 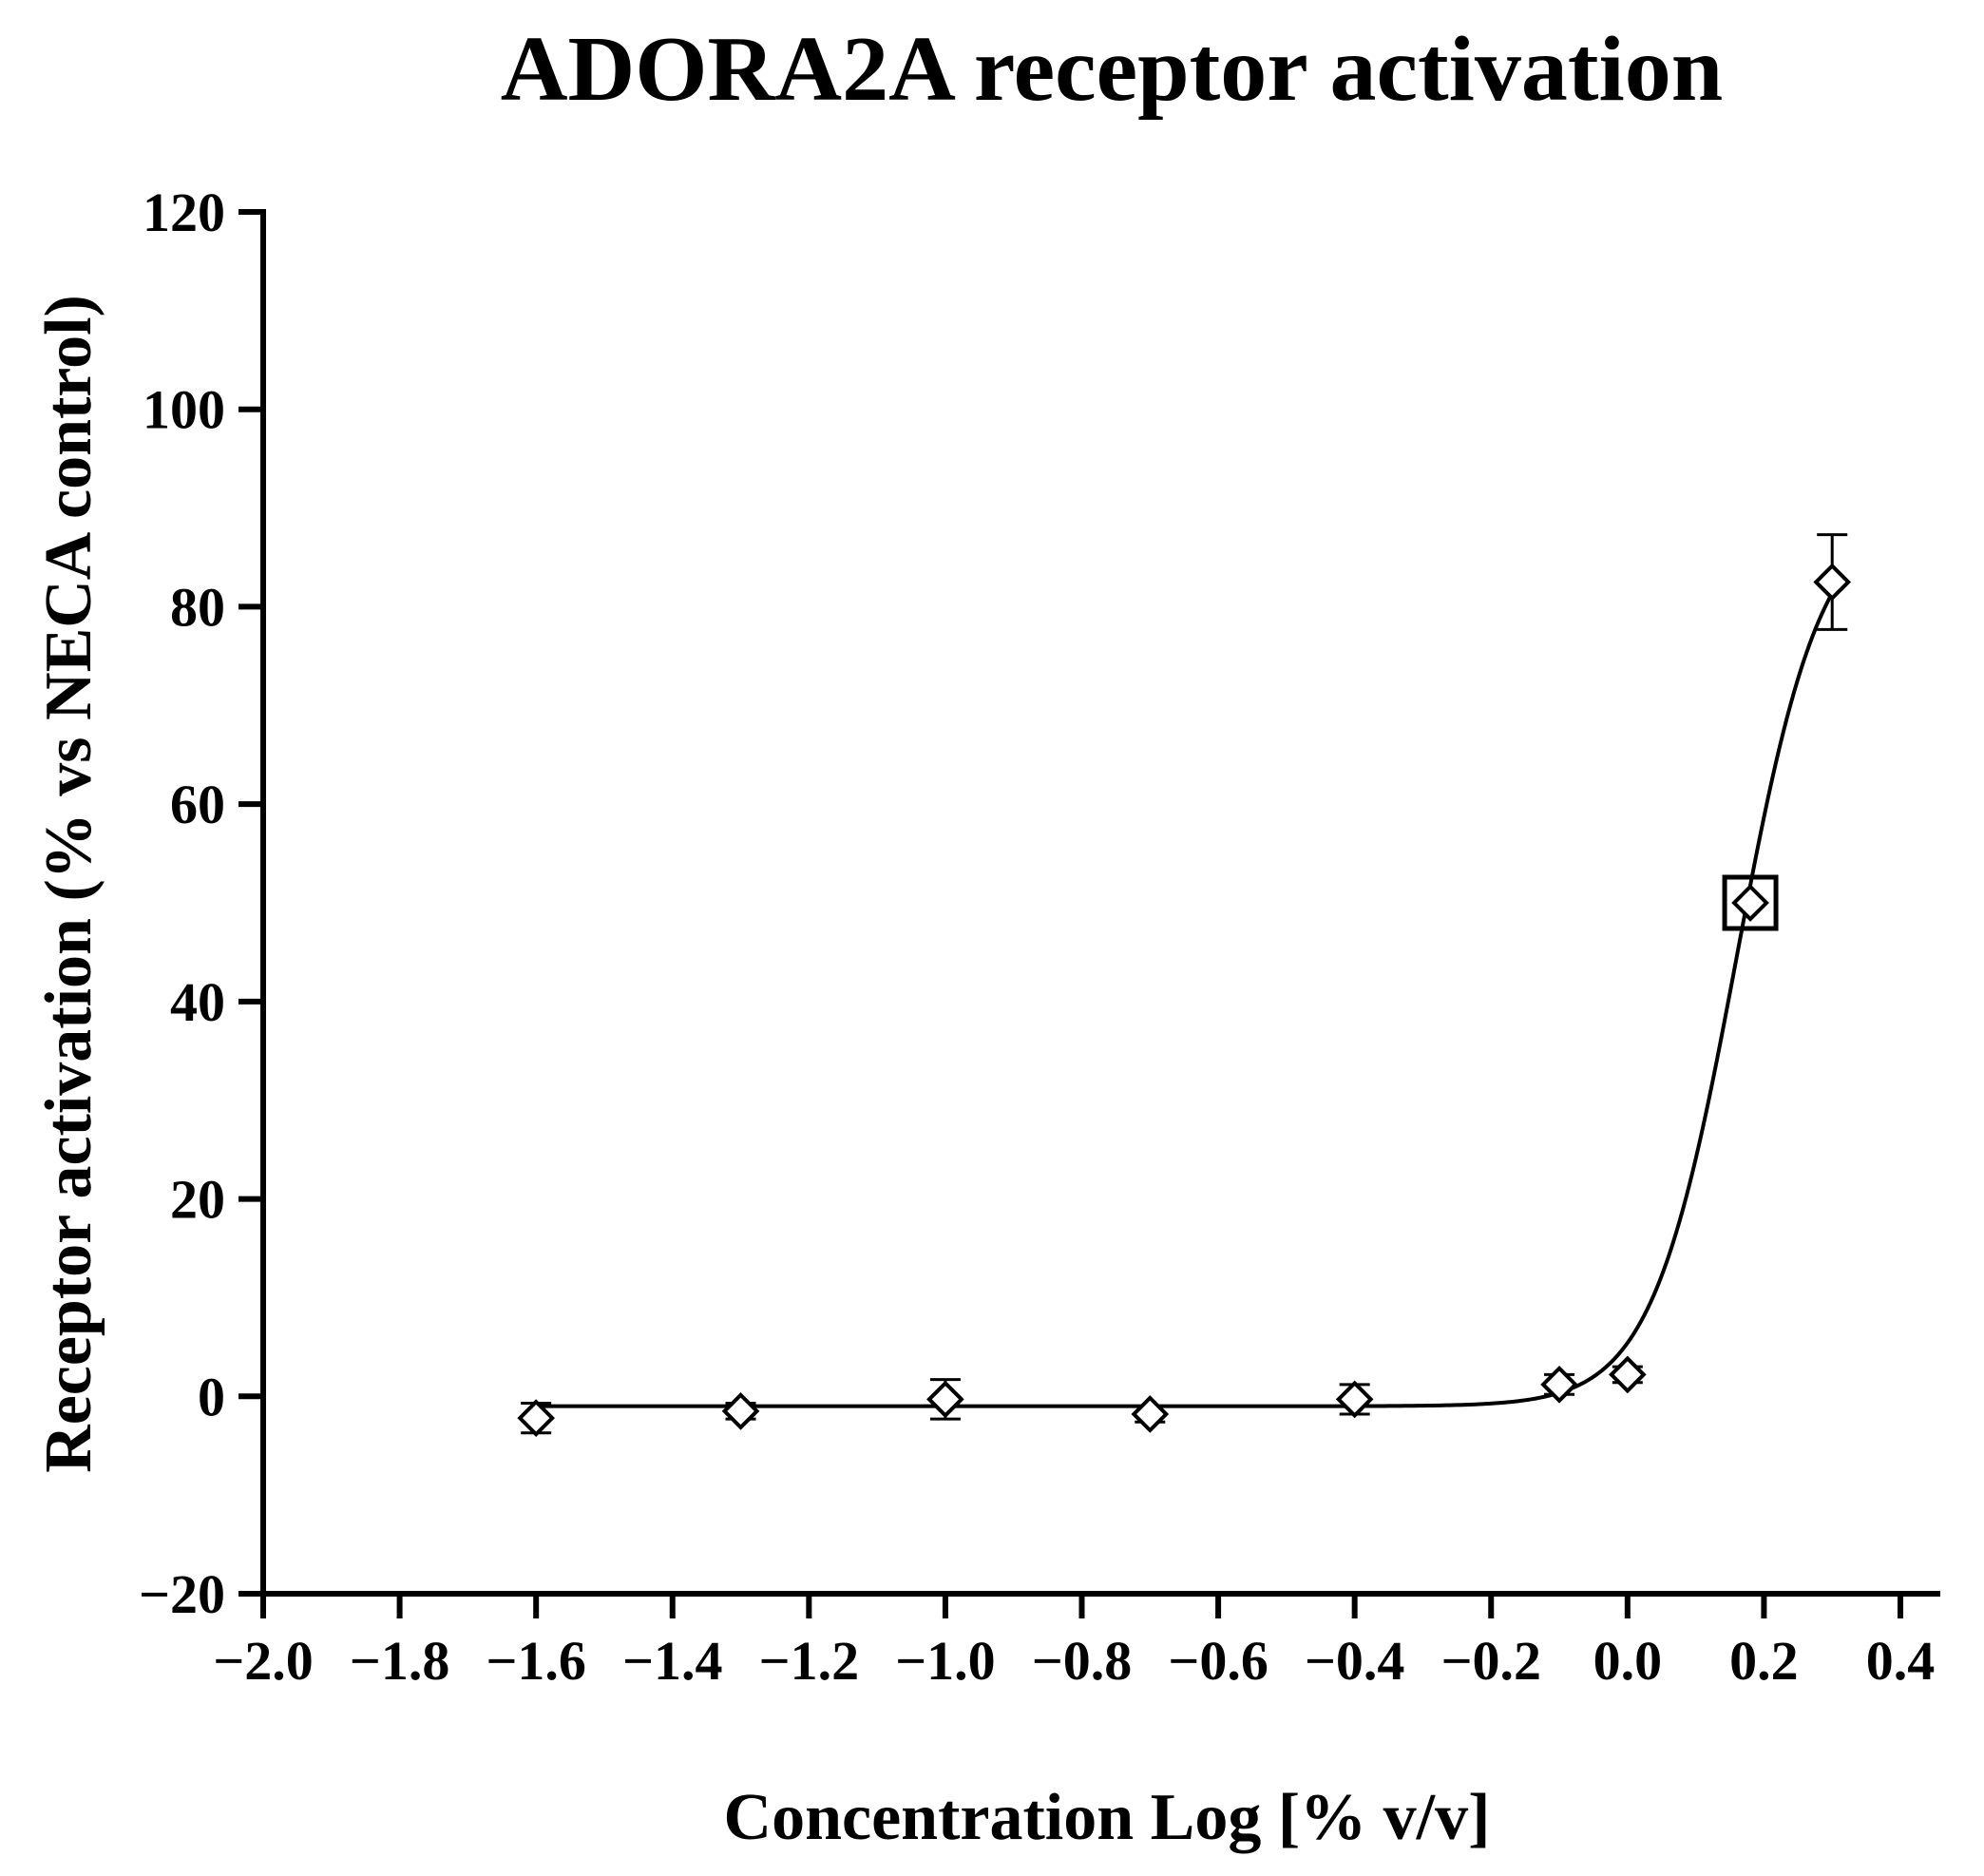 I want to click on y-tick-label: 0, so click(x=211, y=1396).